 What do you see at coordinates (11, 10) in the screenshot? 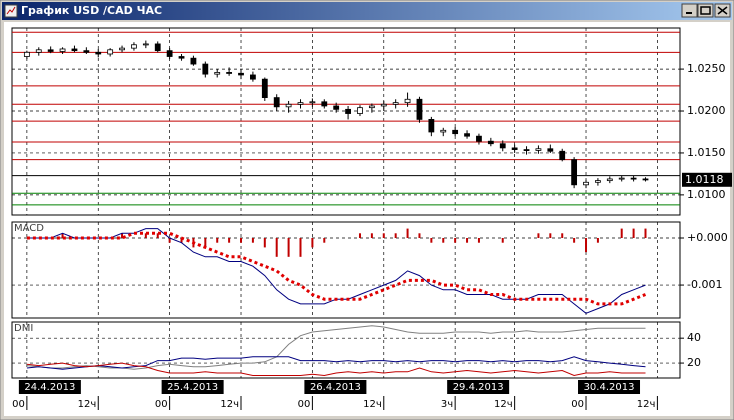
I see `window-icon-graph` at bounding box center [11, 10].